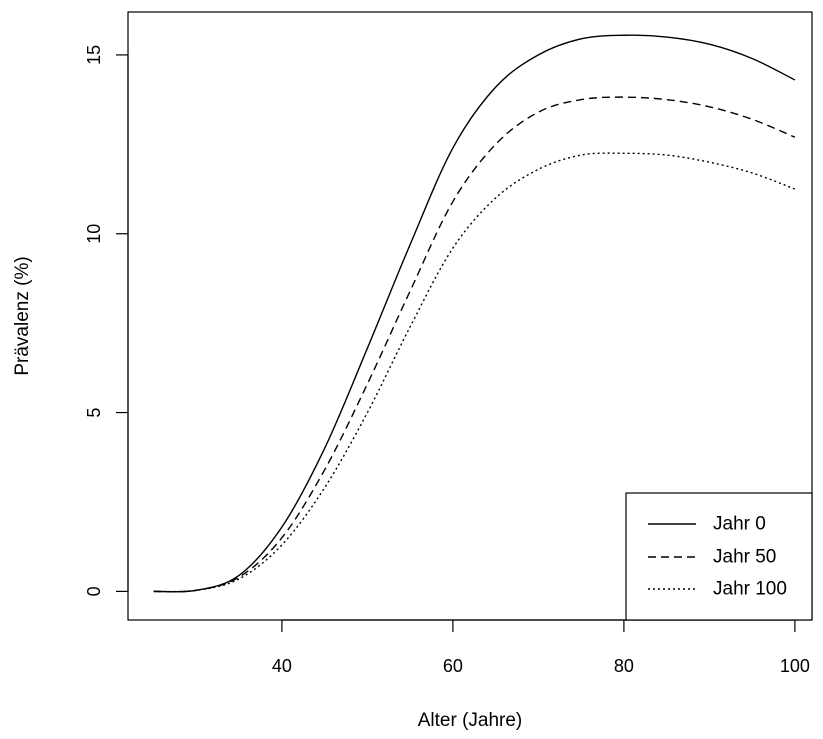 The width and height of the screenshot is (823, 739). Describe the element at coordinates (744, 557) in the screenshot. I see `legend-label-1: Jahr 50` at that location.